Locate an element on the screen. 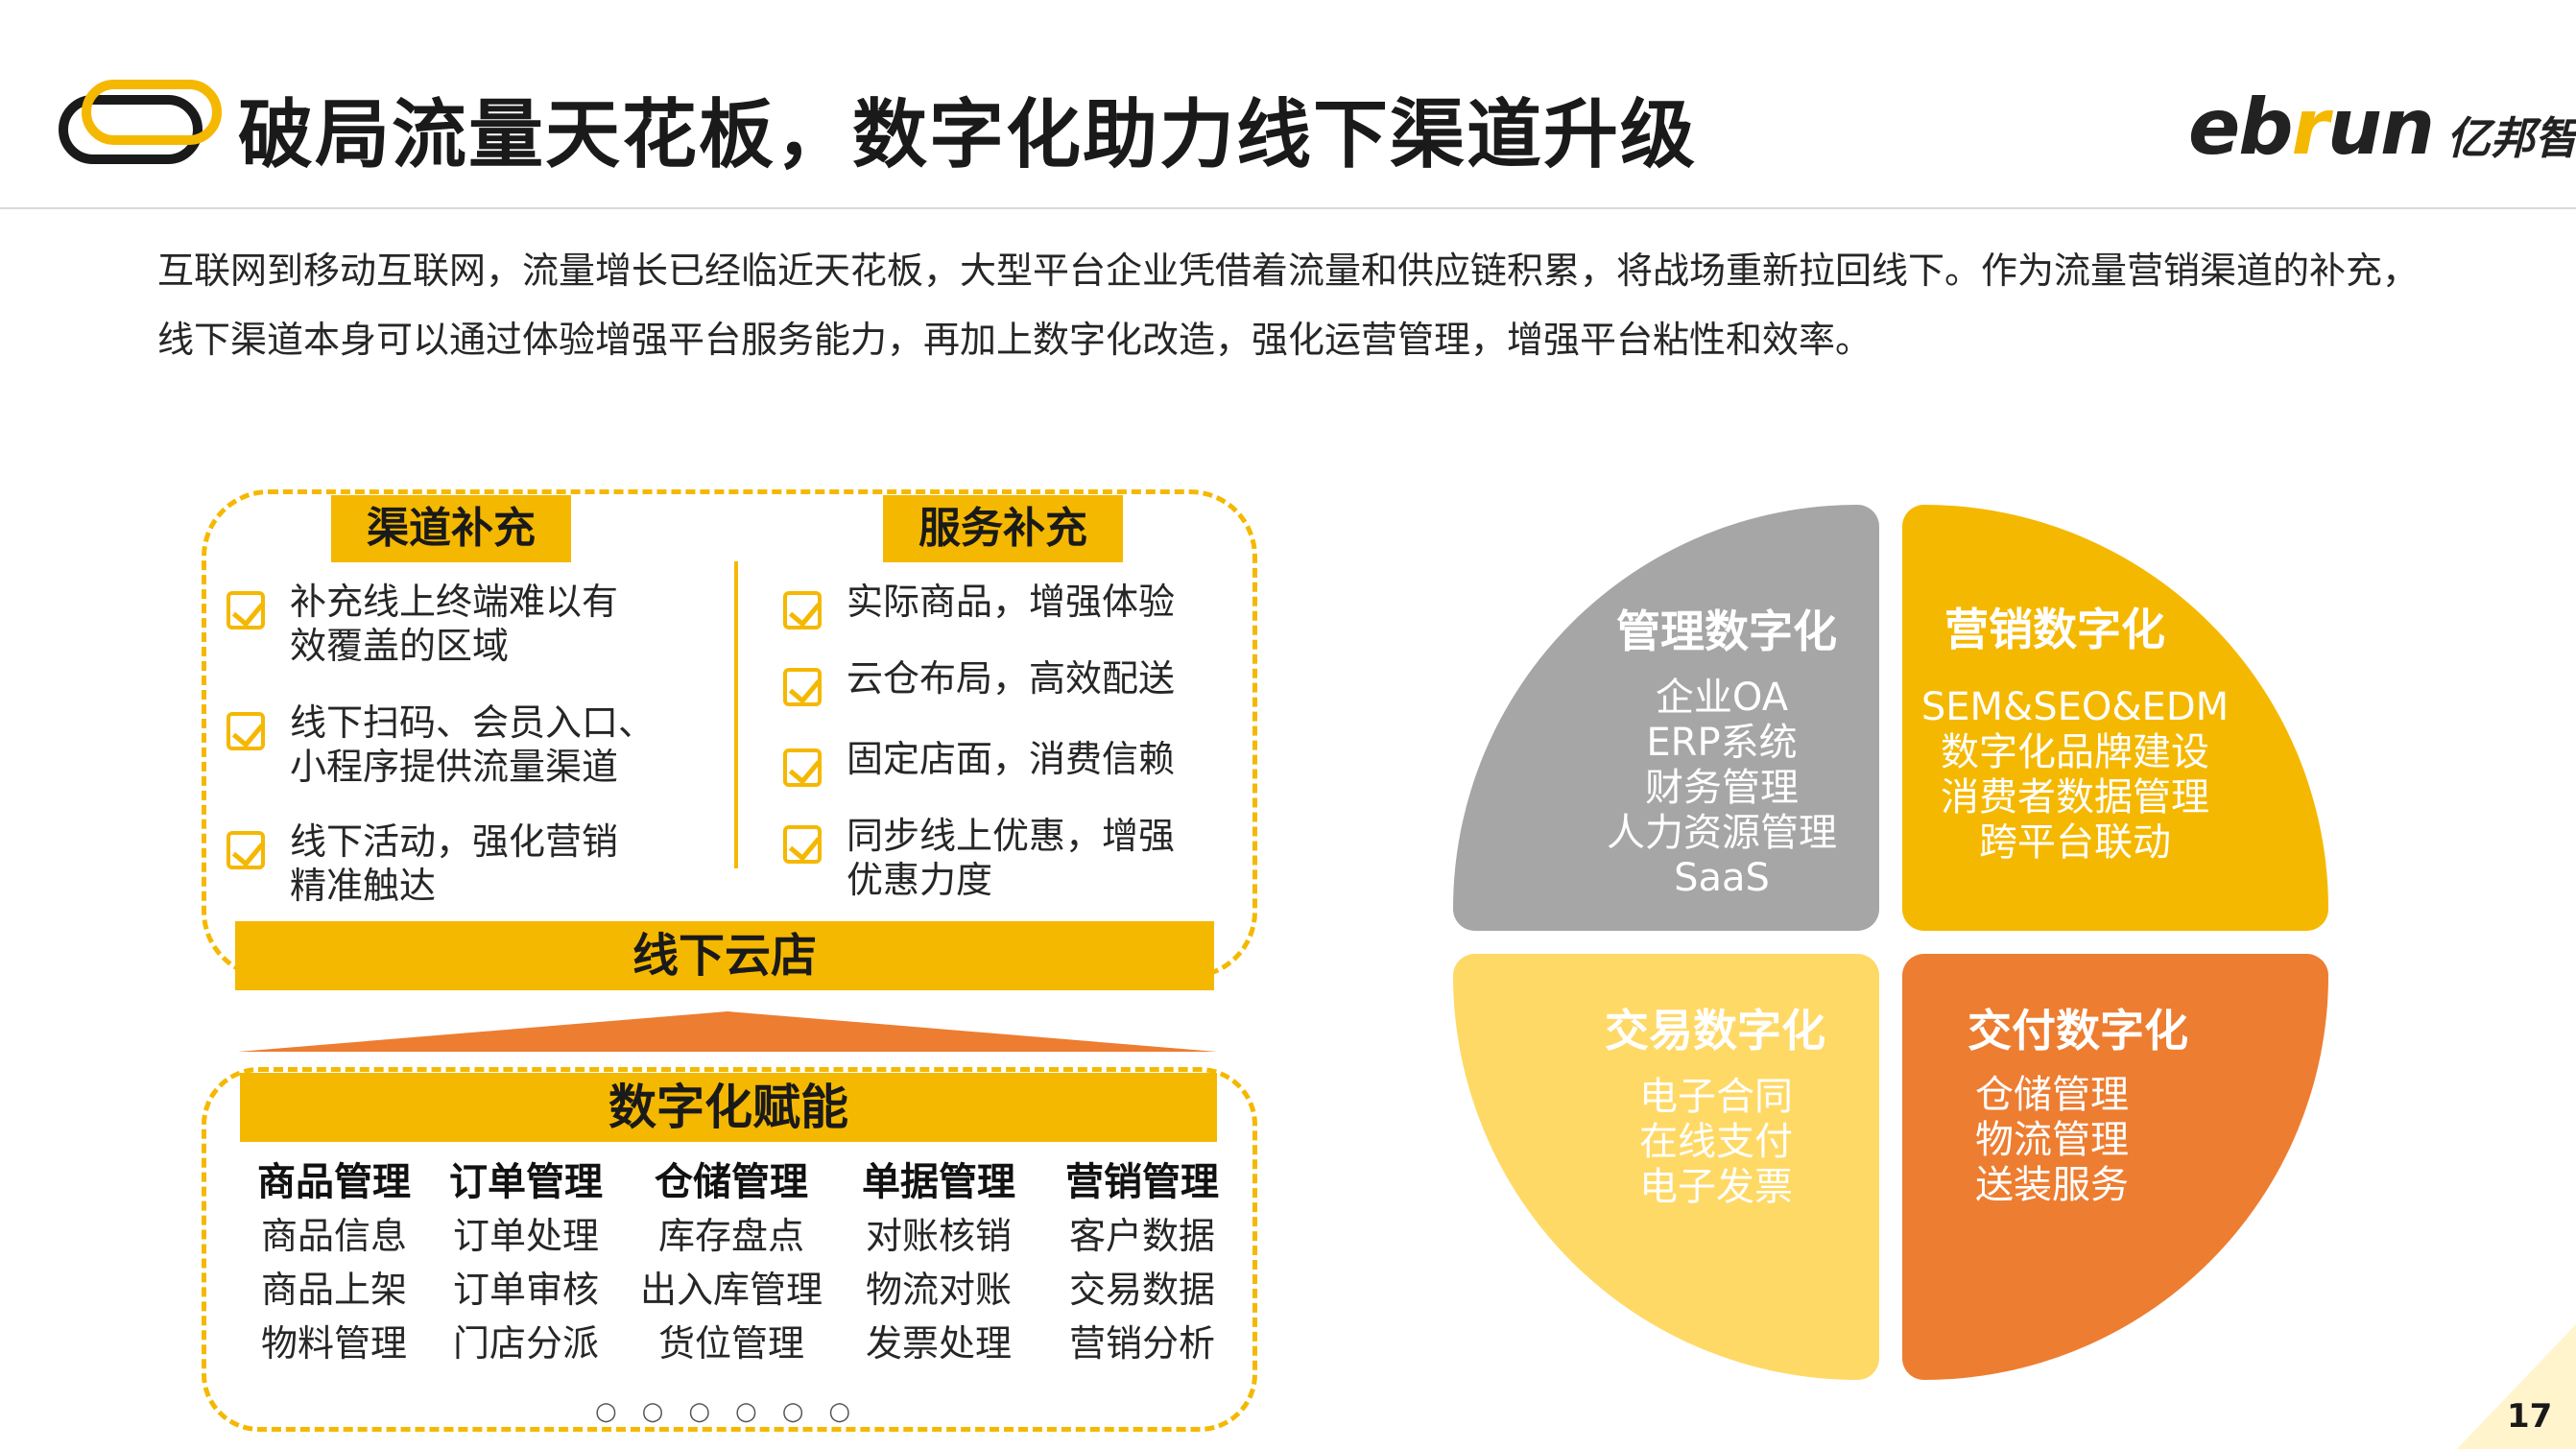 The height and width of the screenshot is (1449, 2576). capability-item: 对账核销 is located at coordinates (938, 1236).